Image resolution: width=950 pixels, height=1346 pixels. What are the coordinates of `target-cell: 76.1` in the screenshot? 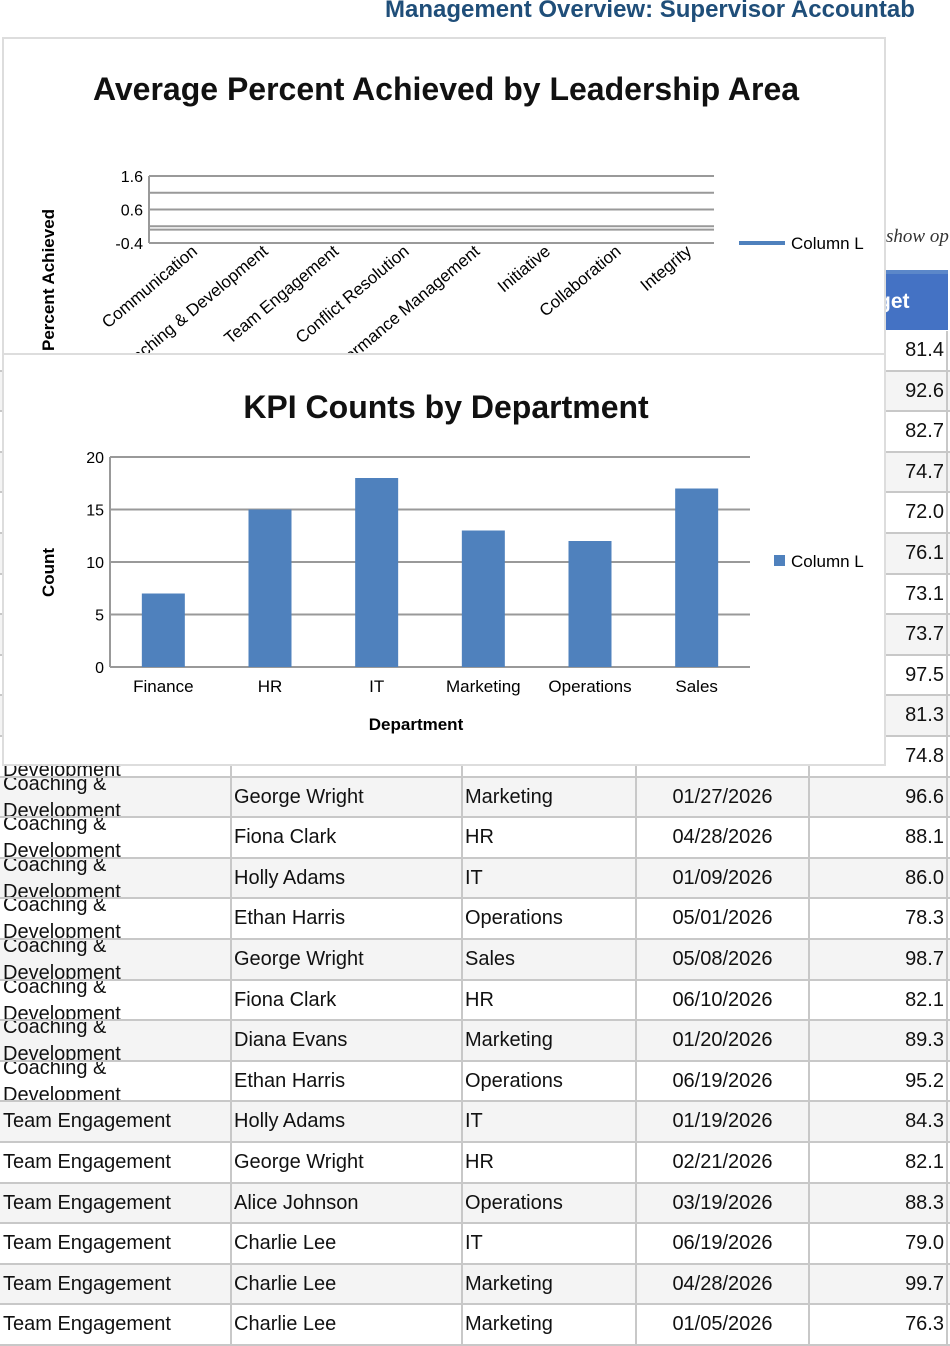 It's located at (879, 553).